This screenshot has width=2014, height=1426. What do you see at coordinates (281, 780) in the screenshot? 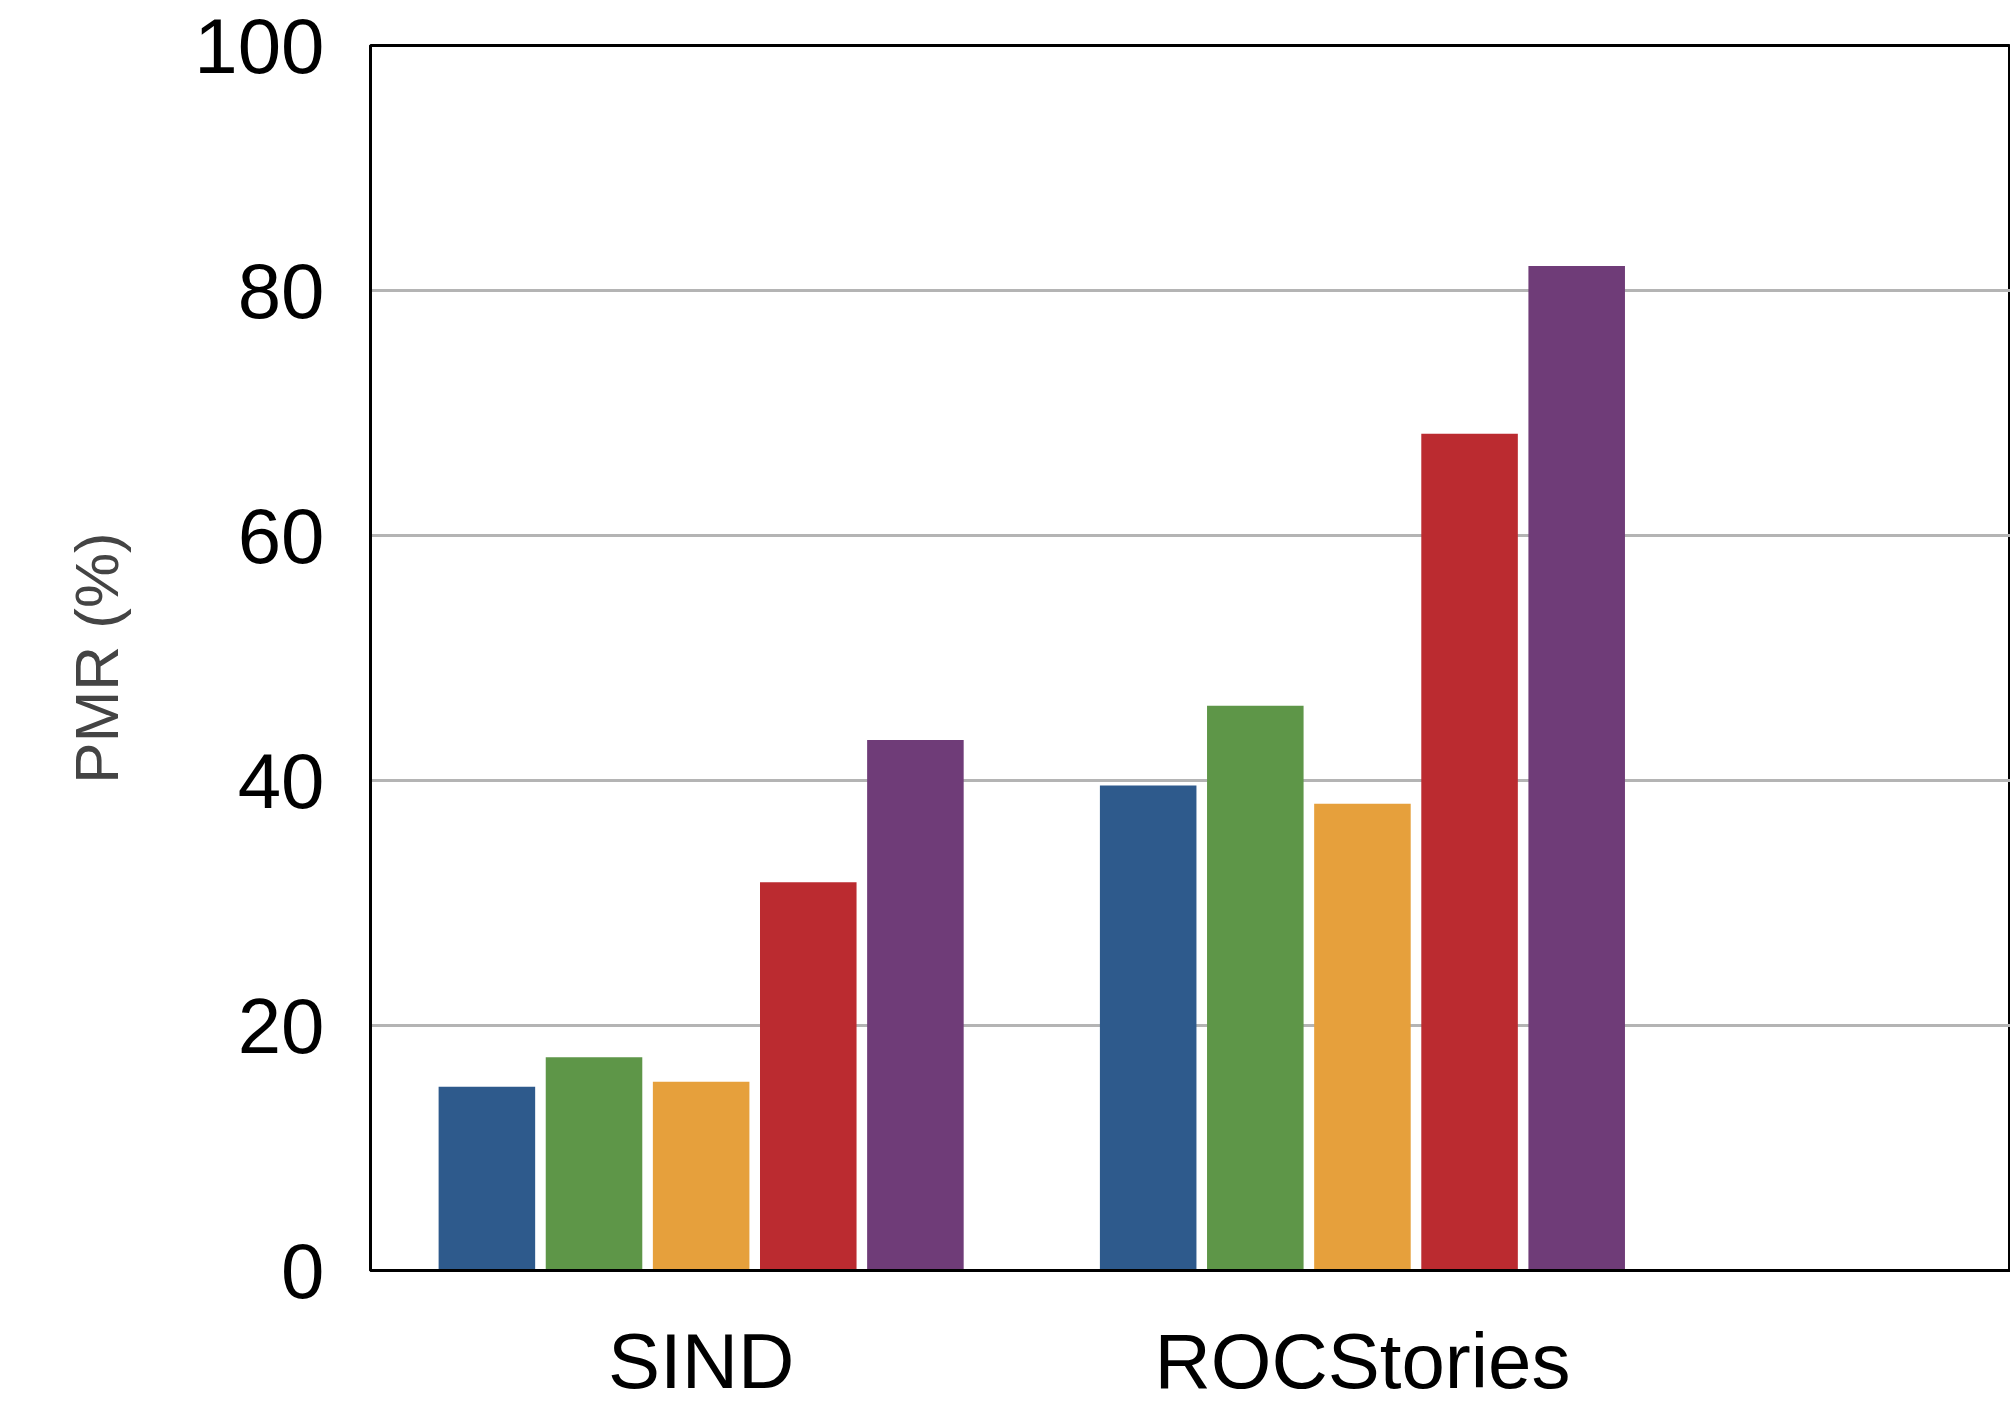
I see `y-tick-label: 40` at bounding box center [281, 780].